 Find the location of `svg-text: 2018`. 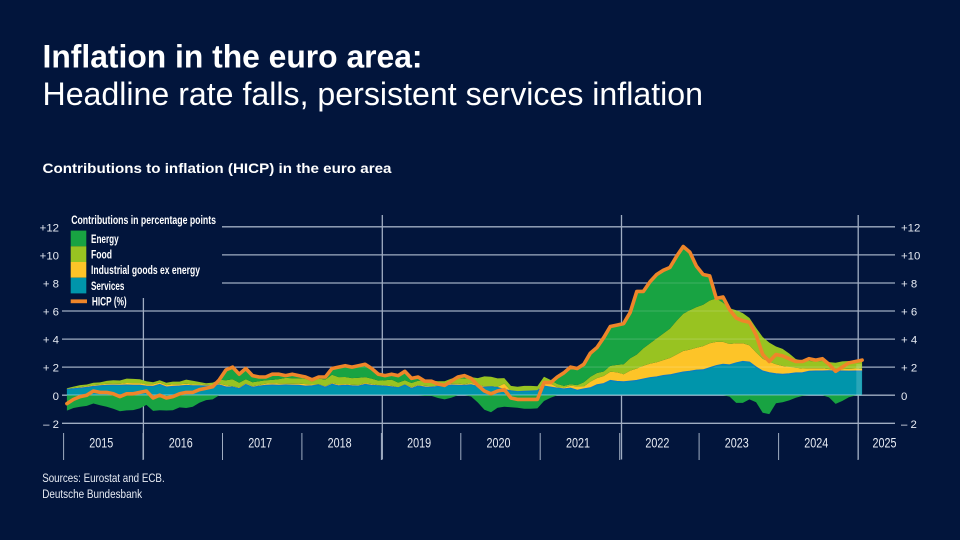

svg-text: 2018 is located at coordinates (340, 442).